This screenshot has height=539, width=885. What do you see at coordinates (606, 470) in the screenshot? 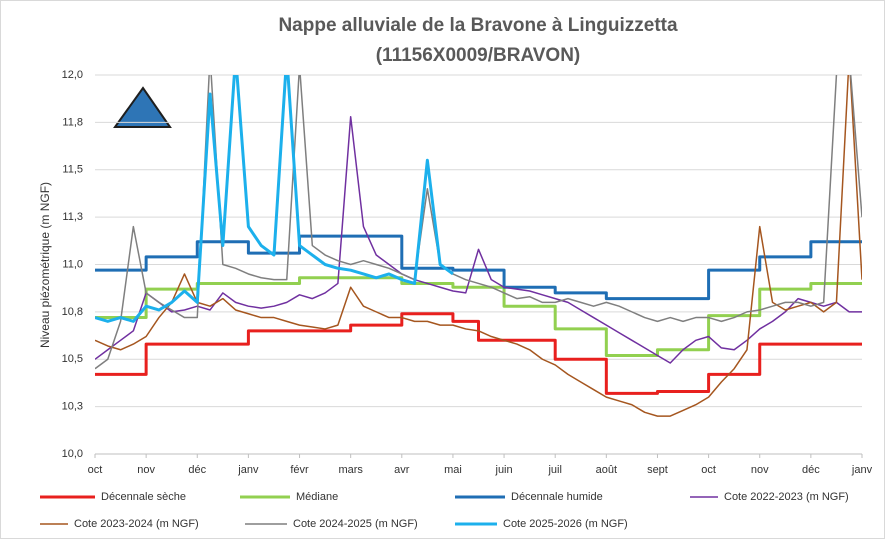
I see `x-tick-label: août` at bounding box center [606, 470].